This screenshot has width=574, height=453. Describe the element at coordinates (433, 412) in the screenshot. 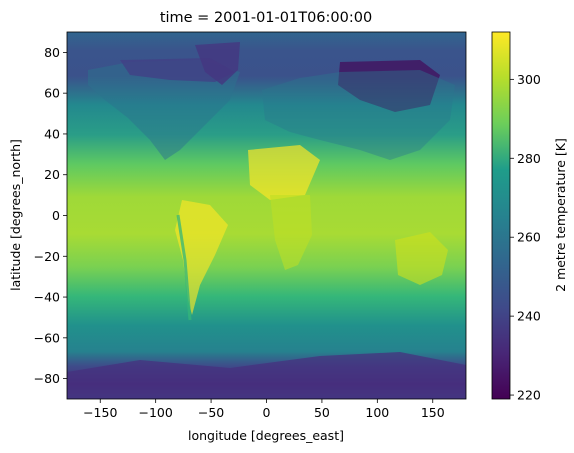

I see `x-tick-label: 150` at that location.